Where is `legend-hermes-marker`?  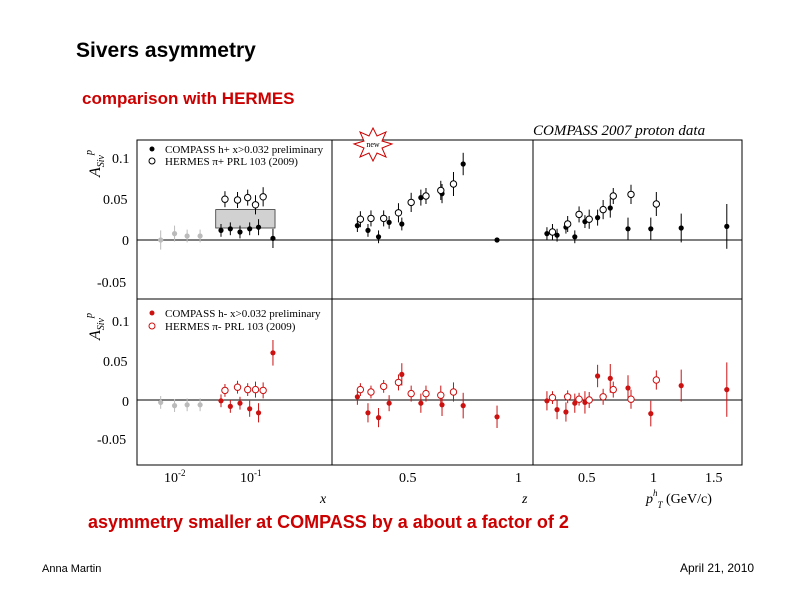
legend-hermes-marker is located at coordinates (152, 161).